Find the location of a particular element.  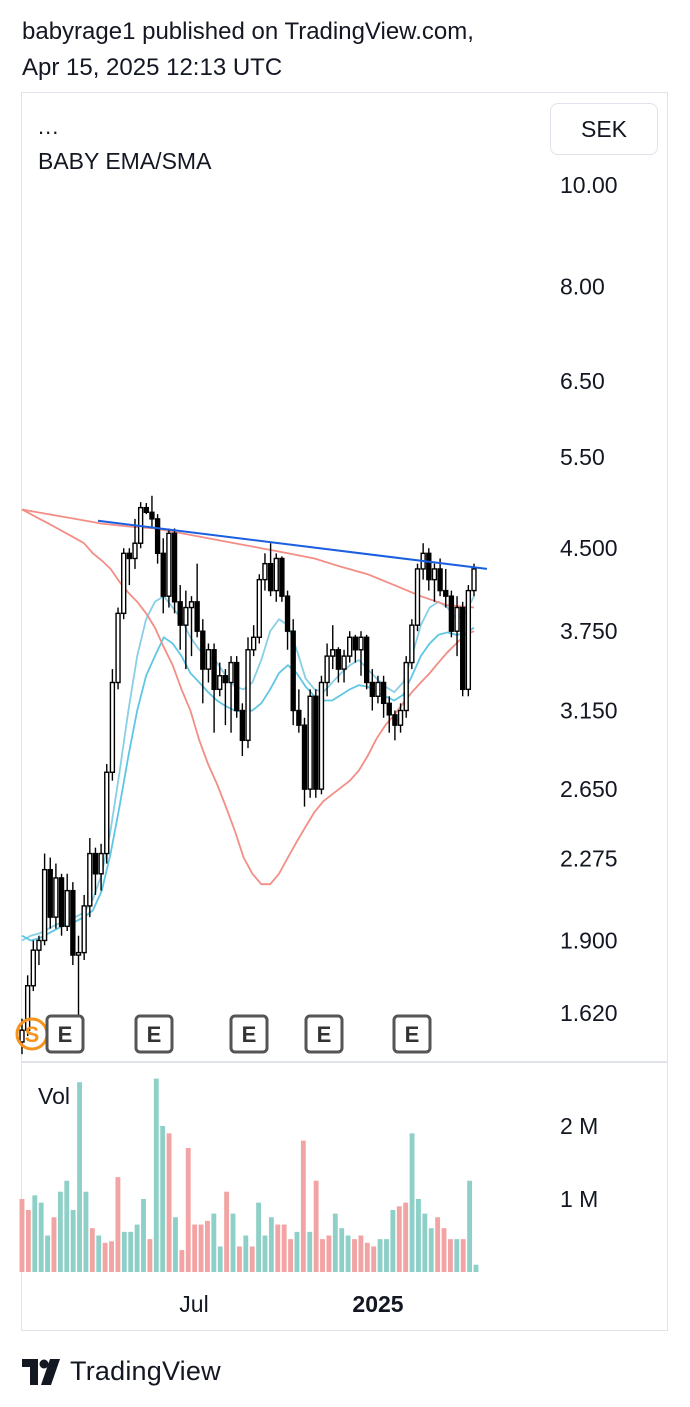

time-tick-label: 2025 is located at coordinates (377, 1304).